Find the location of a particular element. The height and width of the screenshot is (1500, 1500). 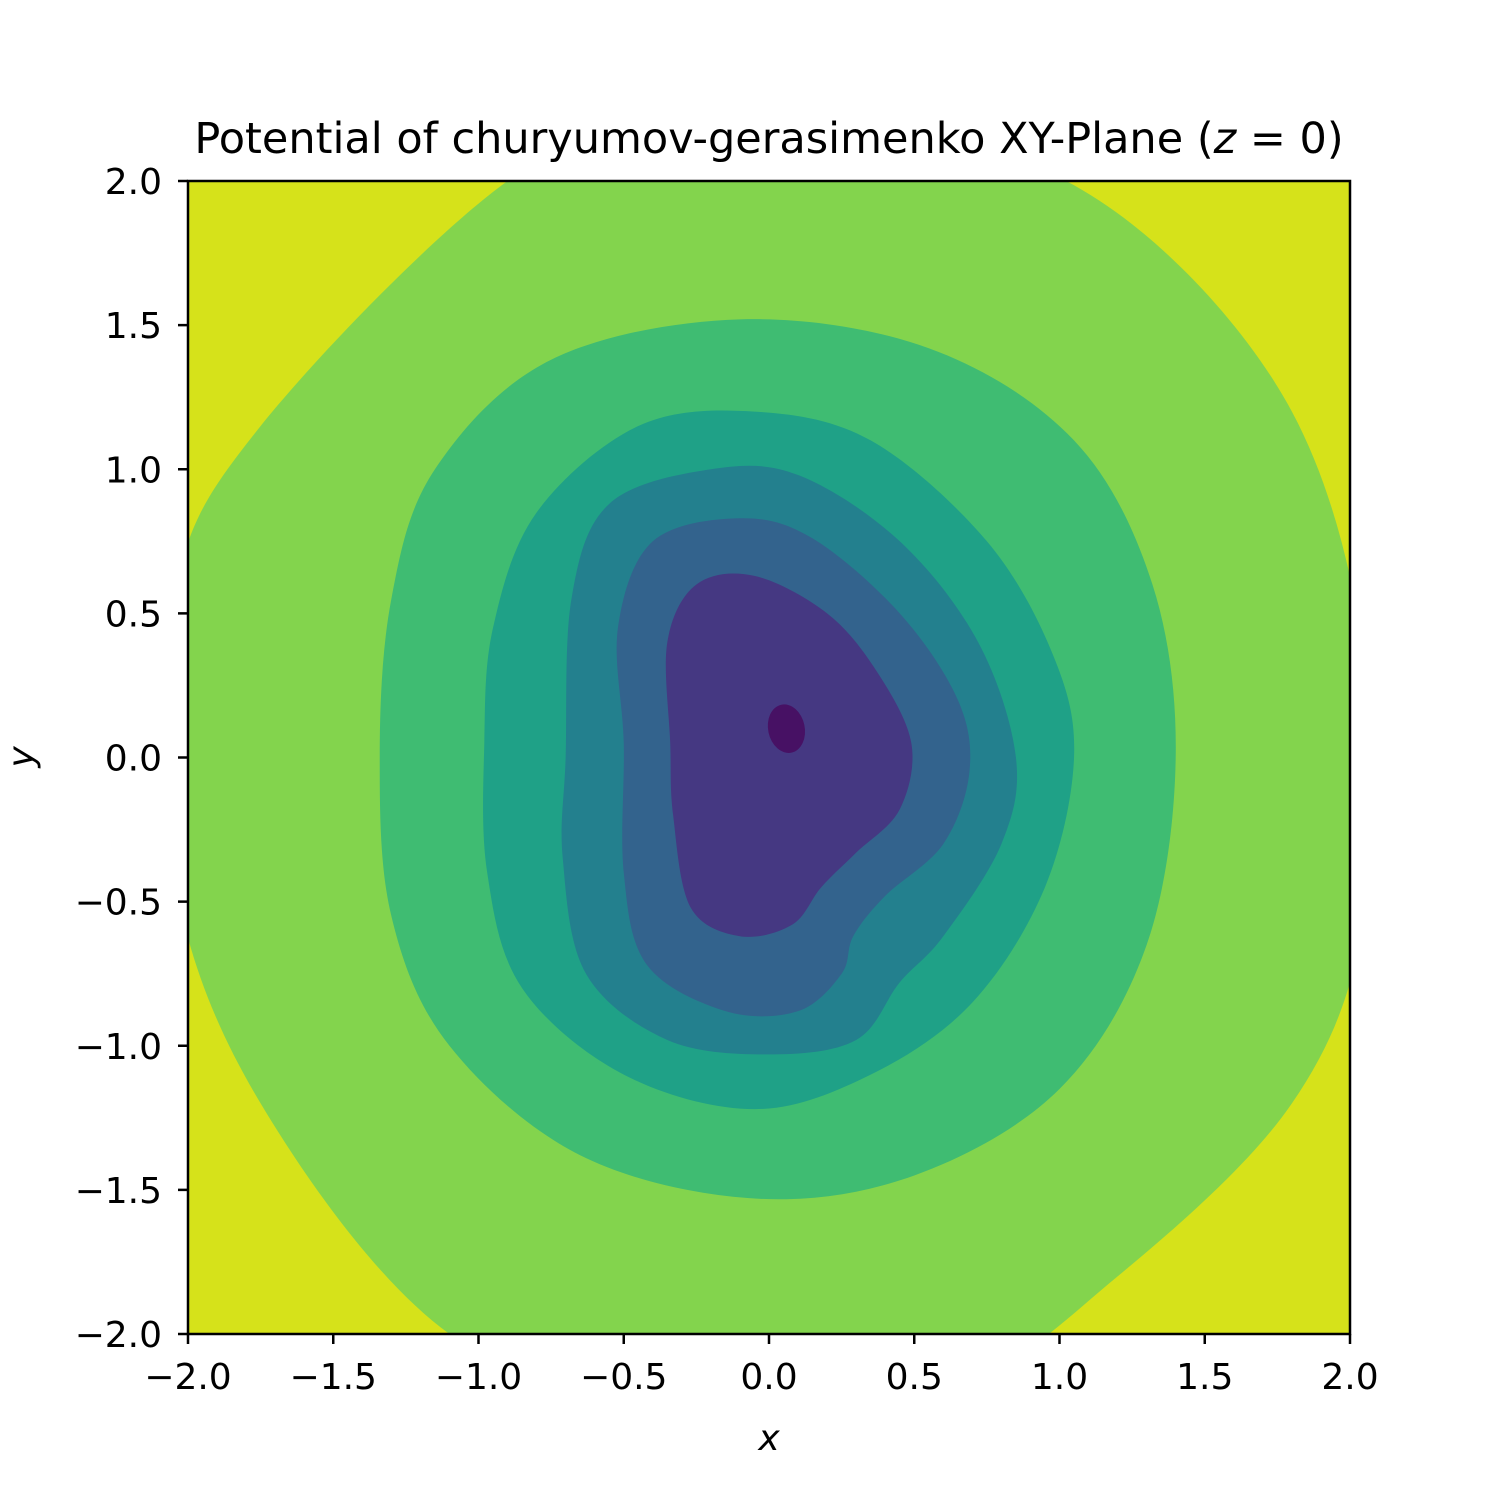

y-tick-label: 1.0 is located at coordinates (133, 470).